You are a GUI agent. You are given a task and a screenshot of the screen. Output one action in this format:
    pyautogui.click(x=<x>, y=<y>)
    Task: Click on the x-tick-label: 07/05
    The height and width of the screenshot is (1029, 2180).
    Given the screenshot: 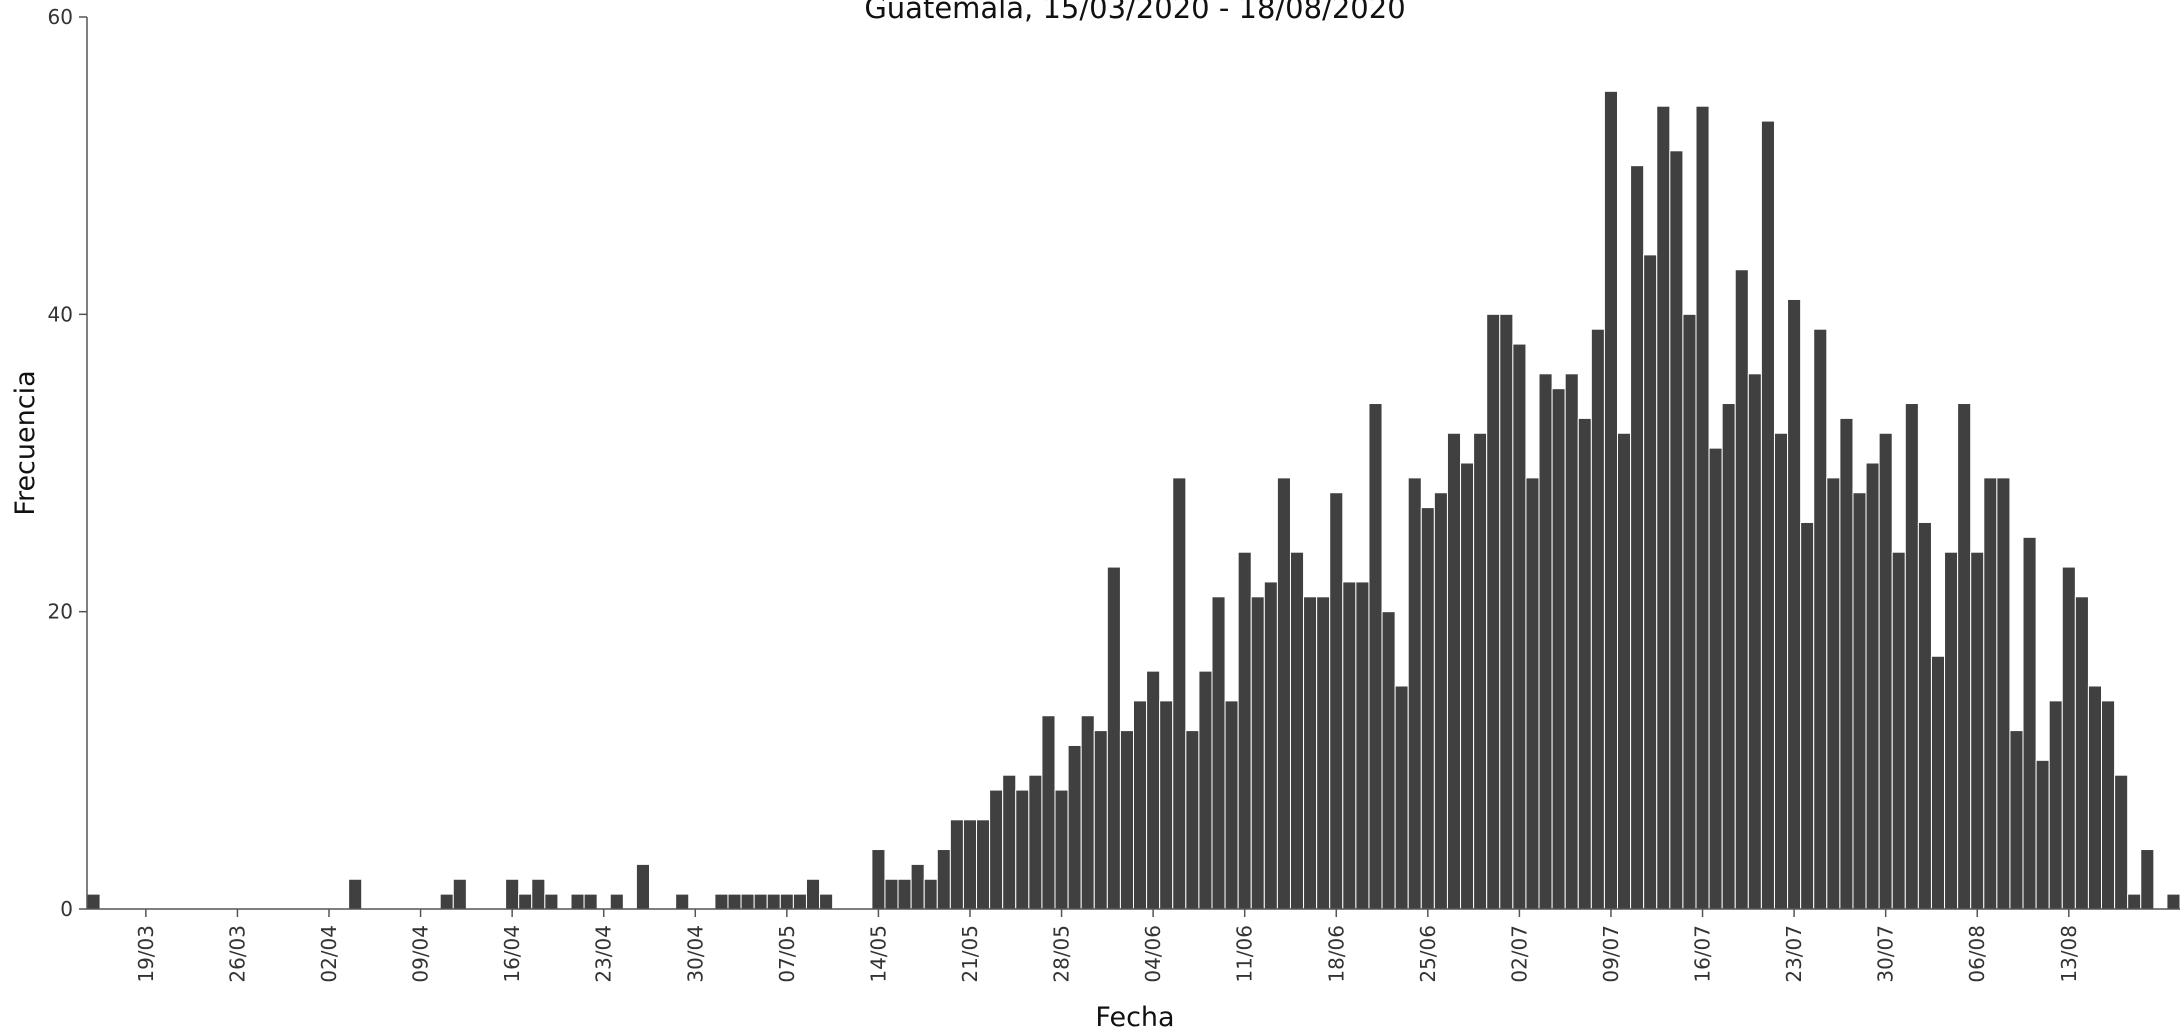 What is the action you would take?
    pyautogui.click(x=787, y=954)
    